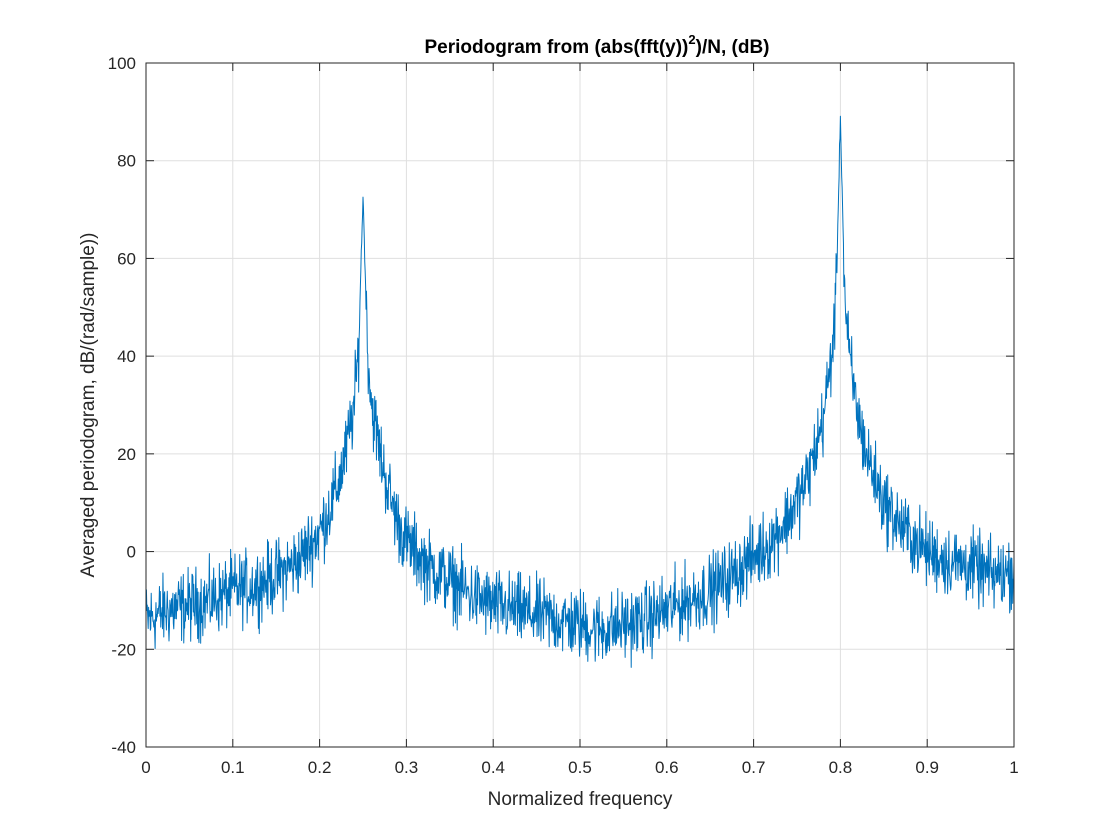  Describe the element at coordinates (841, 767) in the screenshot. I see `x-tick-label-8: 0.8` at that location.